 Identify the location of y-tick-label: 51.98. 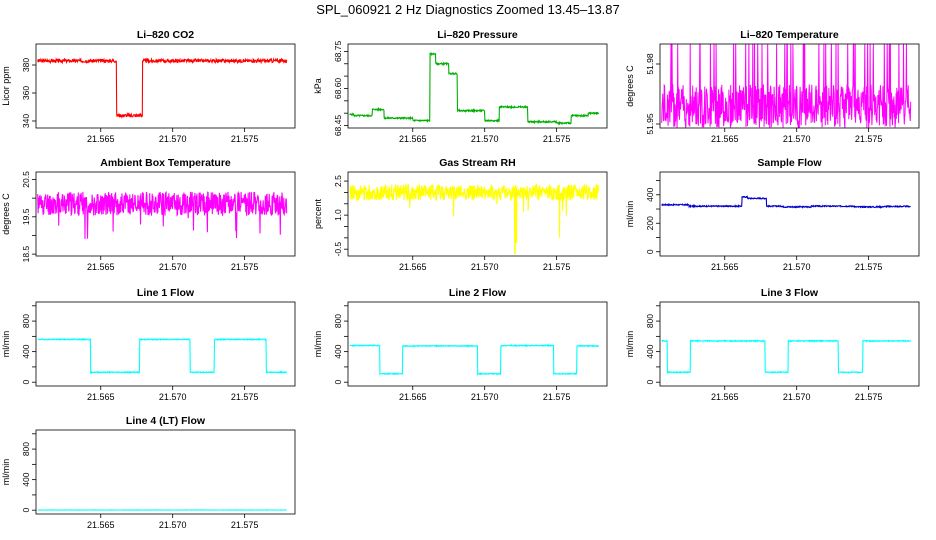
(650, 64).